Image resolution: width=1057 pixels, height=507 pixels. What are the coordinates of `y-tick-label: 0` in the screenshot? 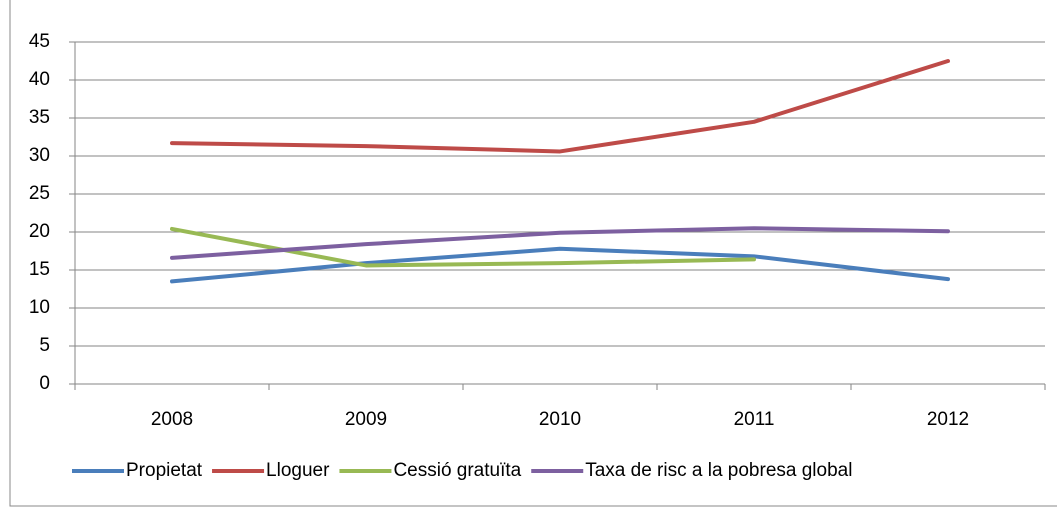 It's located at (44, 383).